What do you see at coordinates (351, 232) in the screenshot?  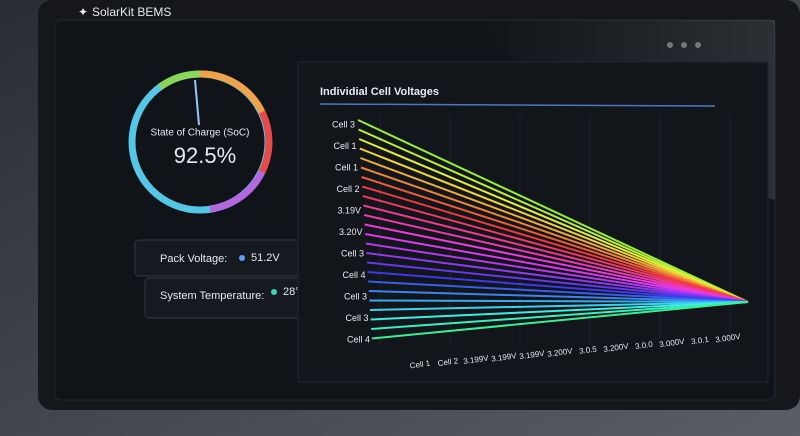 I see `y-label: 3.20V` at bounding box center [351, 232].